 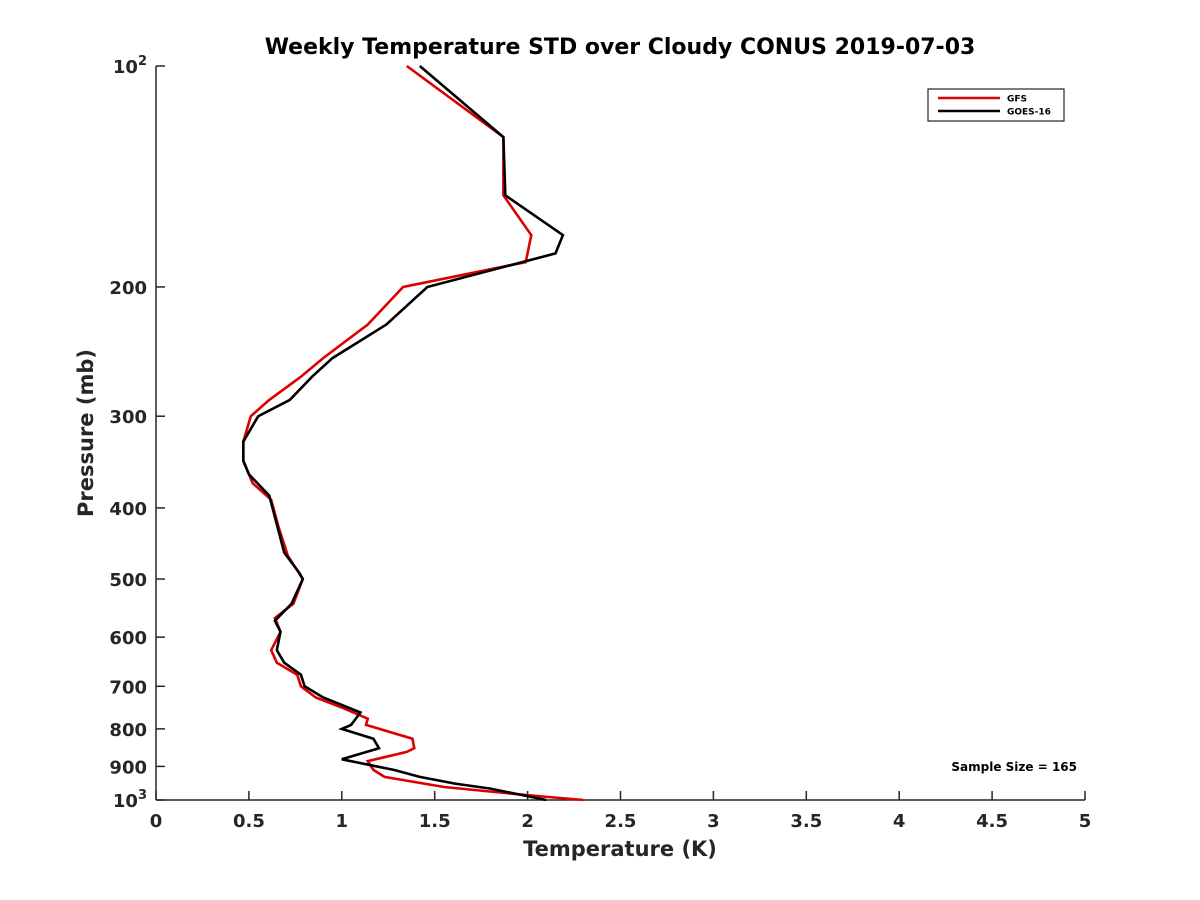 What do you see at coordinates (128, 417) in the screenshot?
I see `y-tick-label: 300` at bounding box center [128, 417].